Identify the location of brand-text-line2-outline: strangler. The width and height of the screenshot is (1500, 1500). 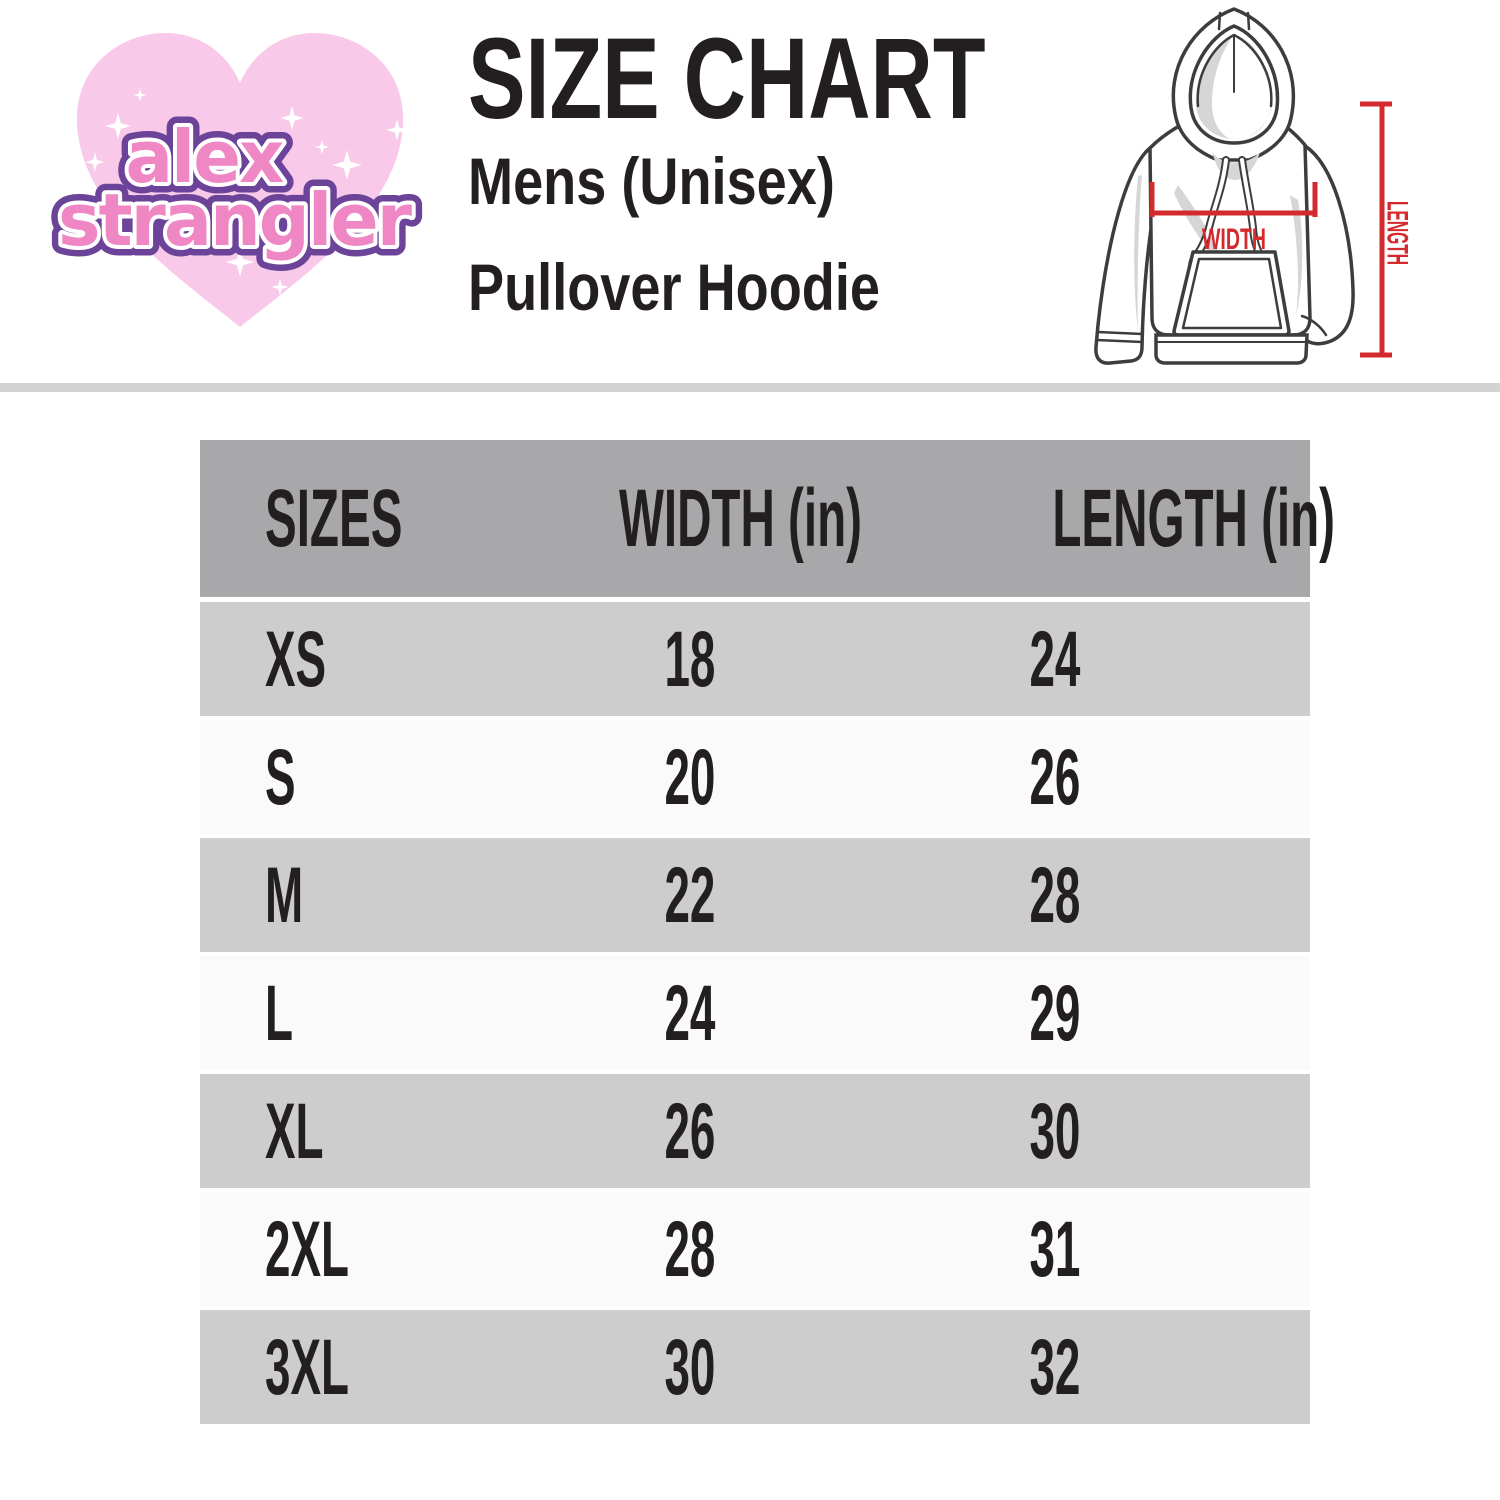
(235, 220).